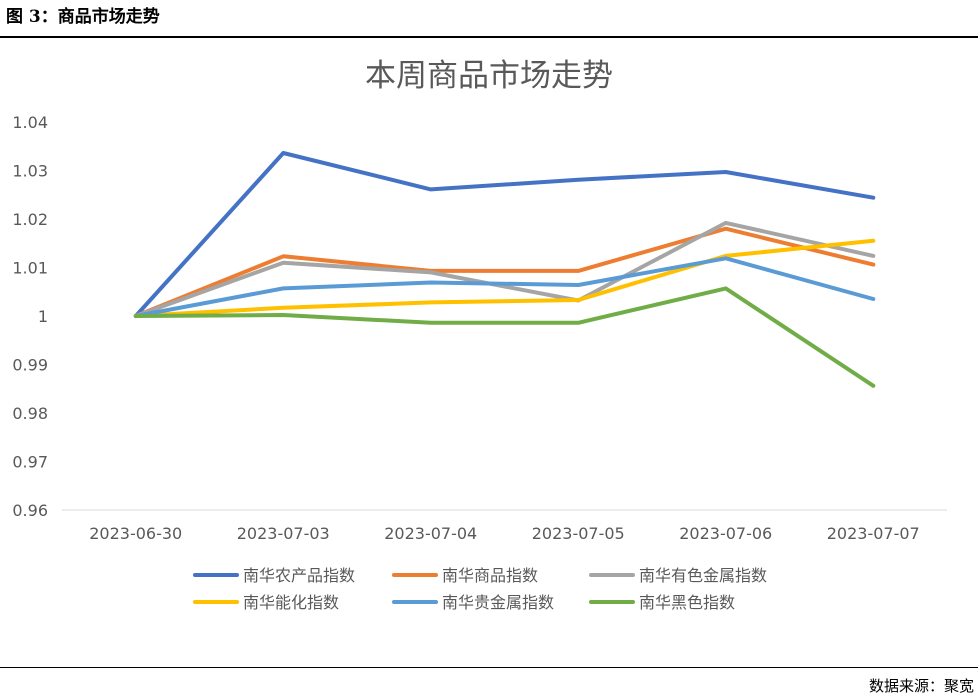 Image resolution: width=978 pixels, height=698 pixels. What do you see at coordinates (30, 219) in the screenshot?
I see `y-tick-label: 1.02` at bounding box center [30, 219].